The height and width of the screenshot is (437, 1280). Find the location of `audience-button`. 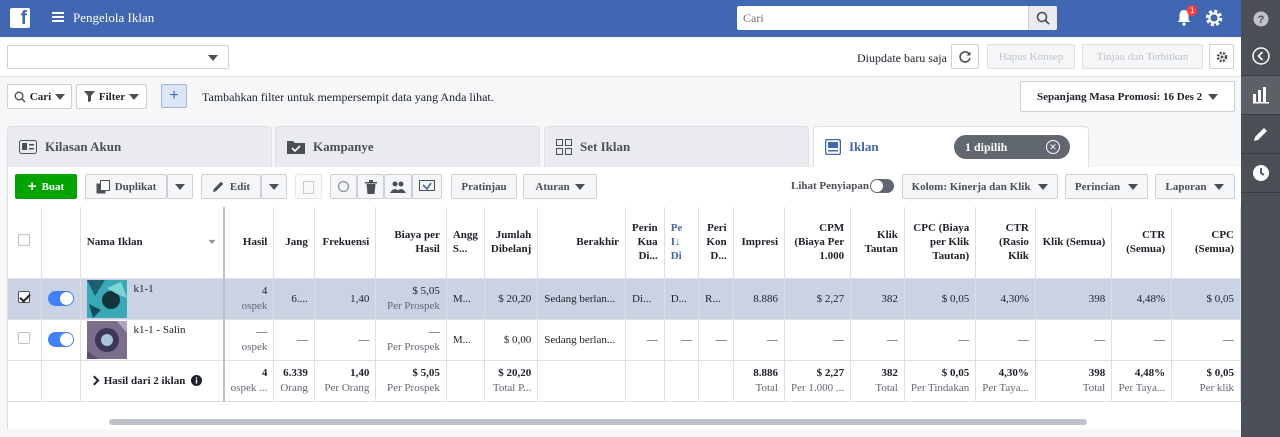

audience-button is located at coordinates (398, 186).